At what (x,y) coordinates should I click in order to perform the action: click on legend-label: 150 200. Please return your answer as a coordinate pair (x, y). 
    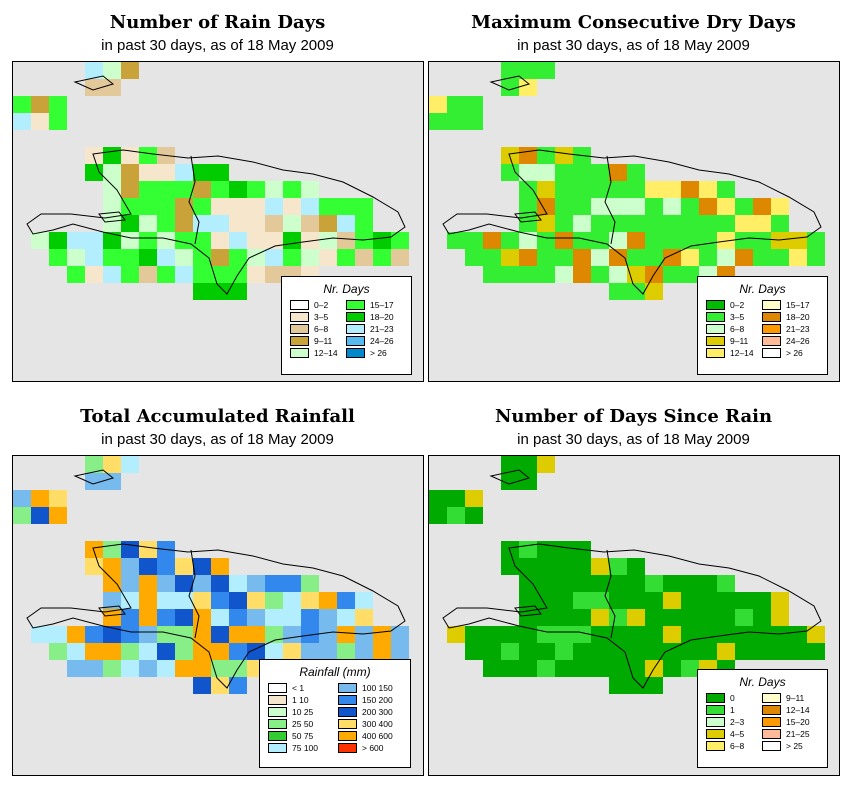
    Looking at the image, I should click on (377, 699).